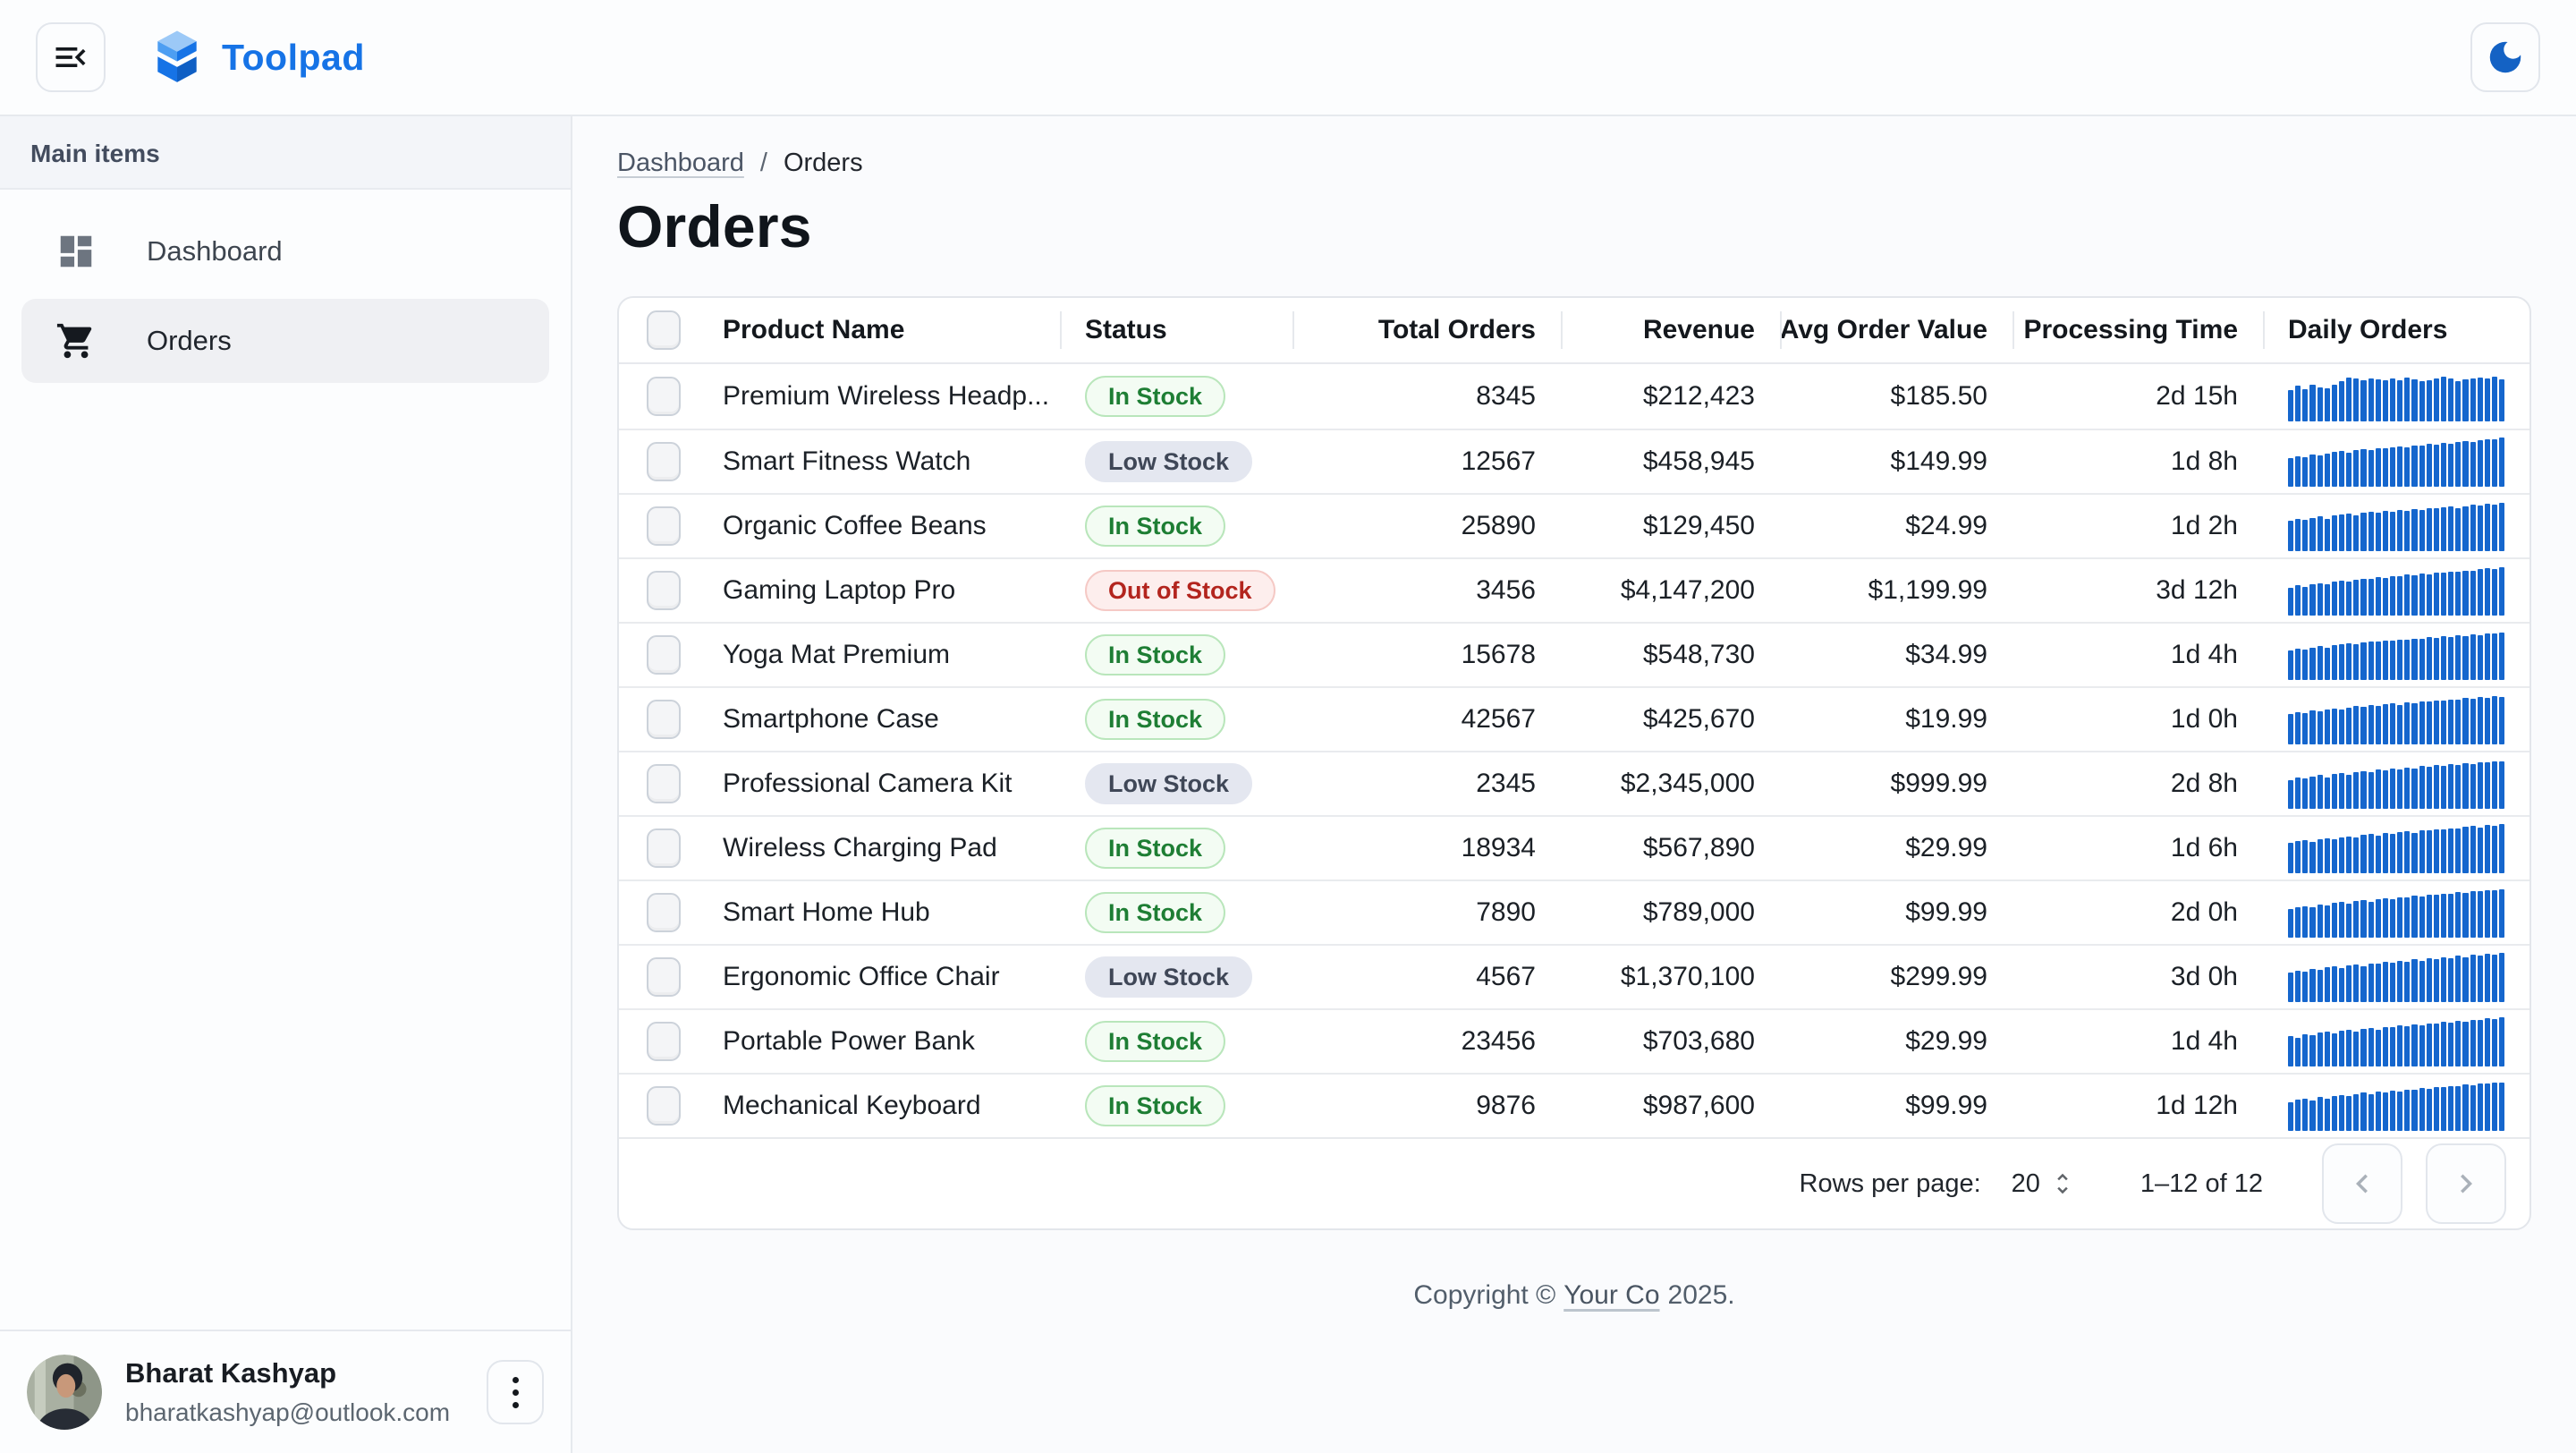  What do you see at coordinates (1428, 330) in the screenshot?
I see `column-header-total-orders: Total Orders` at bounding box center [1428, 330].